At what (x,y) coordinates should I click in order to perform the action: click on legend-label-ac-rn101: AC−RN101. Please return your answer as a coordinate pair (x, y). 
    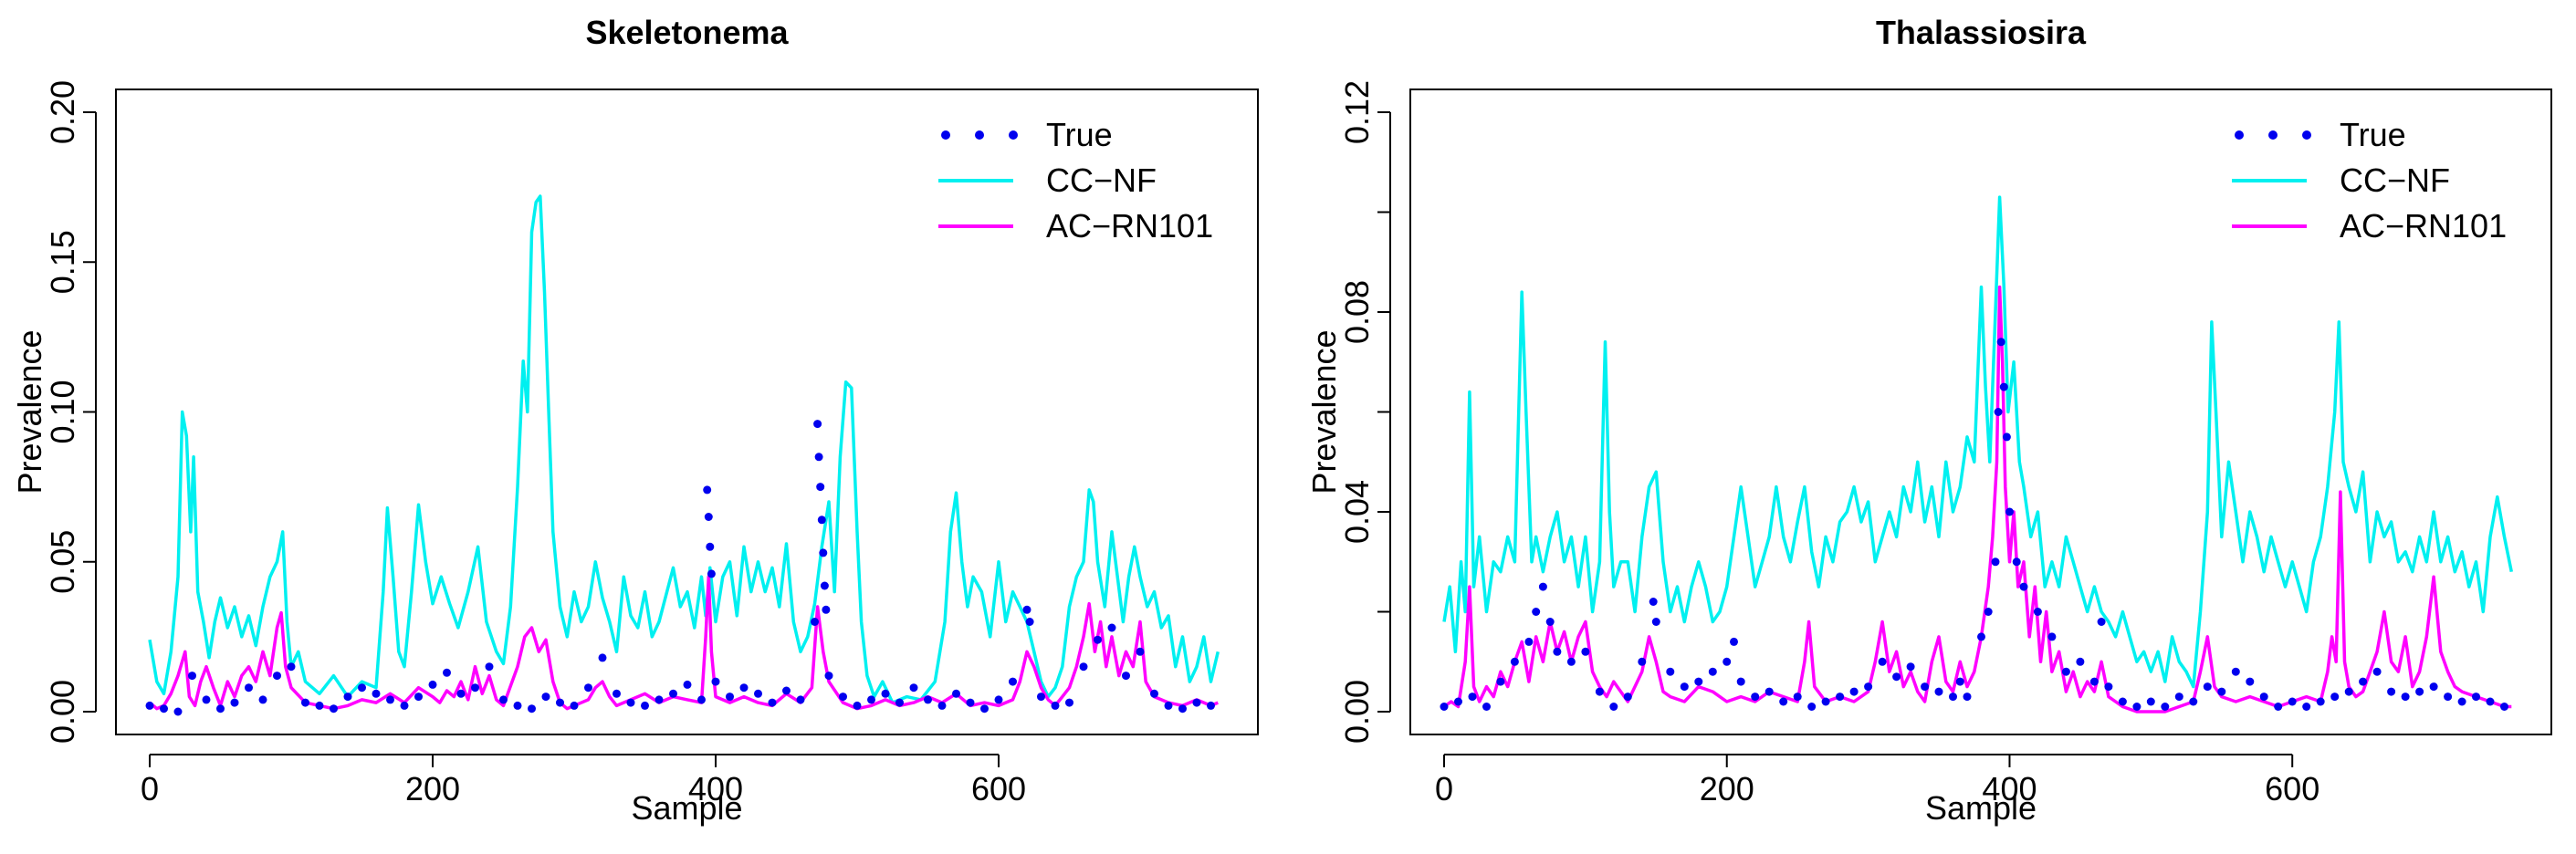
    Looking at the image, I should click on (2423, 226).